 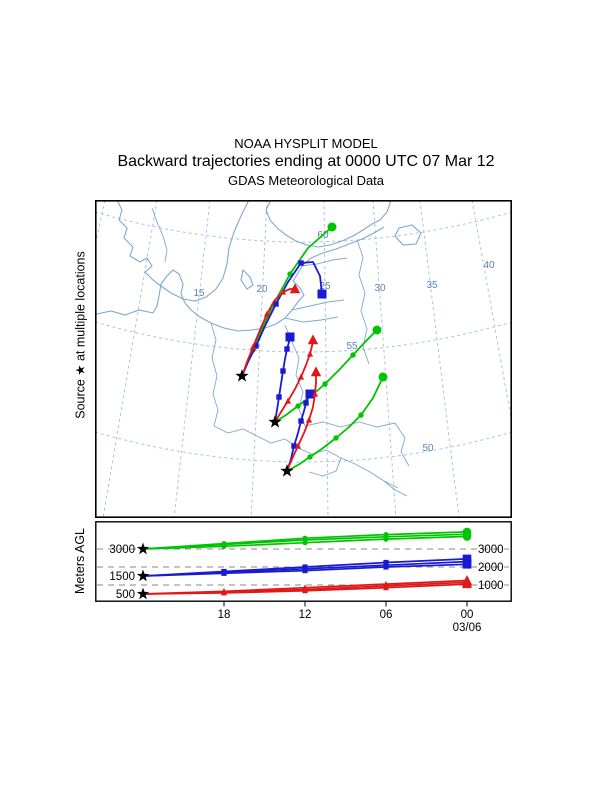 What do you see at coordinates (491, 550) in the screenshot?
I see `right-height-label: 3000` at bounding box center [491, 550].